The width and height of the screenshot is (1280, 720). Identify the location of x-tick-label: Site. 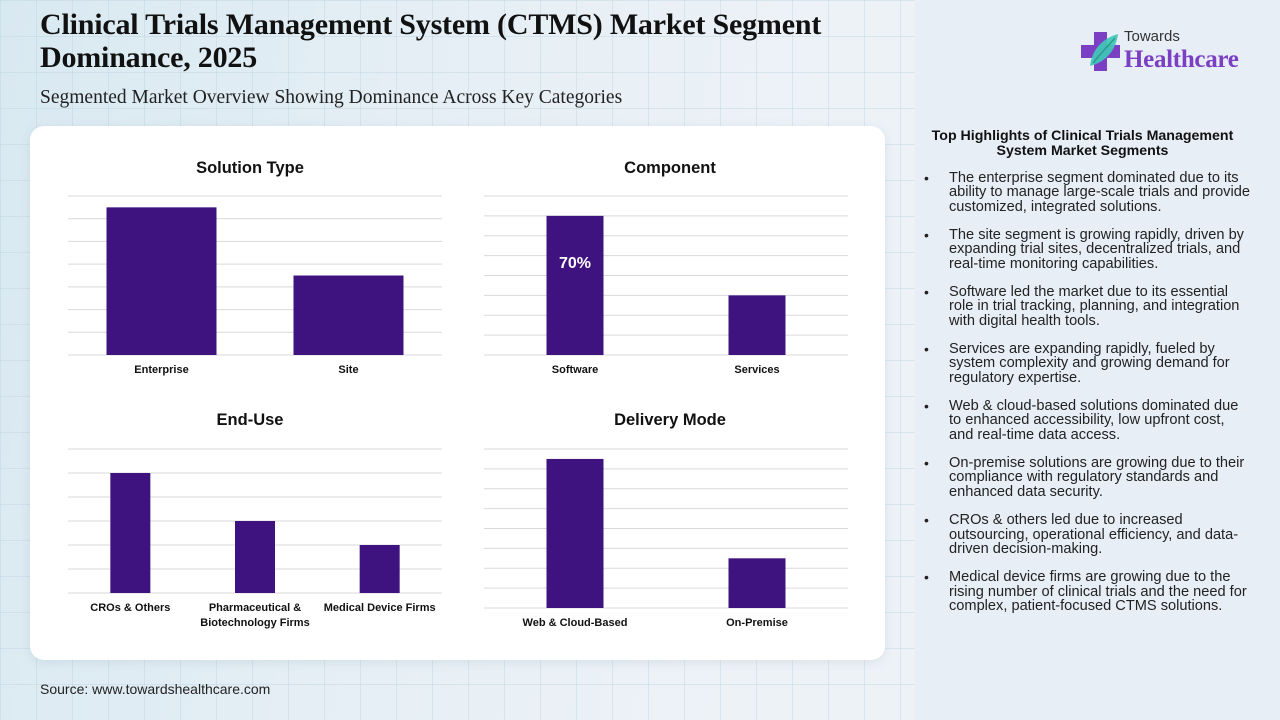
(348, 370).